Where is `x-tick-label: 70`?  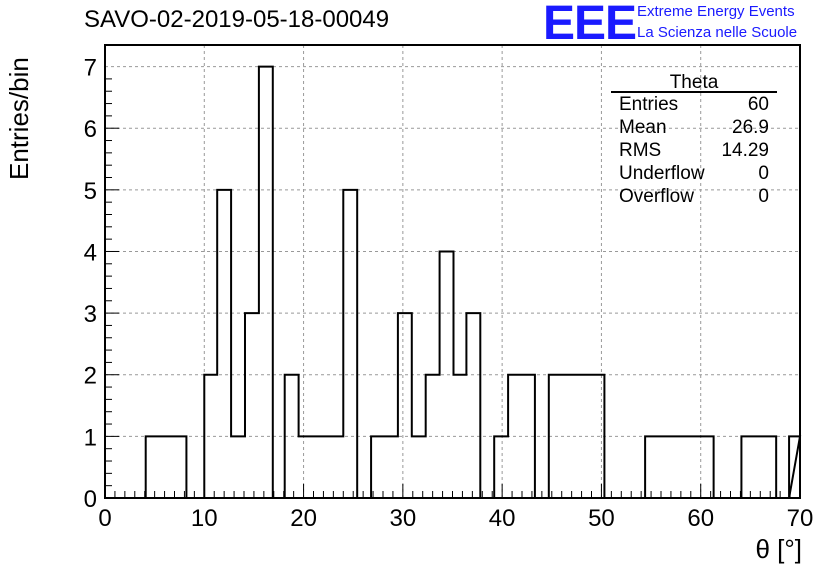 x-tick-label: 70 is located at coordinates (800, 518).